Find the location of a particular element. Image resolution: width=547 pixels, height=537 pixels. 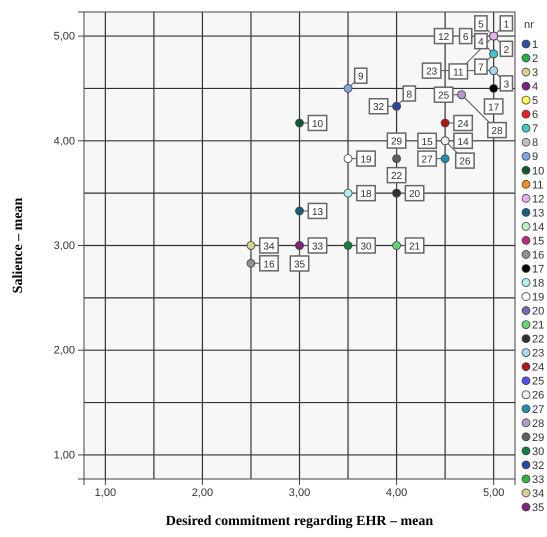

text: 26 is located at coordinates (464, 162).